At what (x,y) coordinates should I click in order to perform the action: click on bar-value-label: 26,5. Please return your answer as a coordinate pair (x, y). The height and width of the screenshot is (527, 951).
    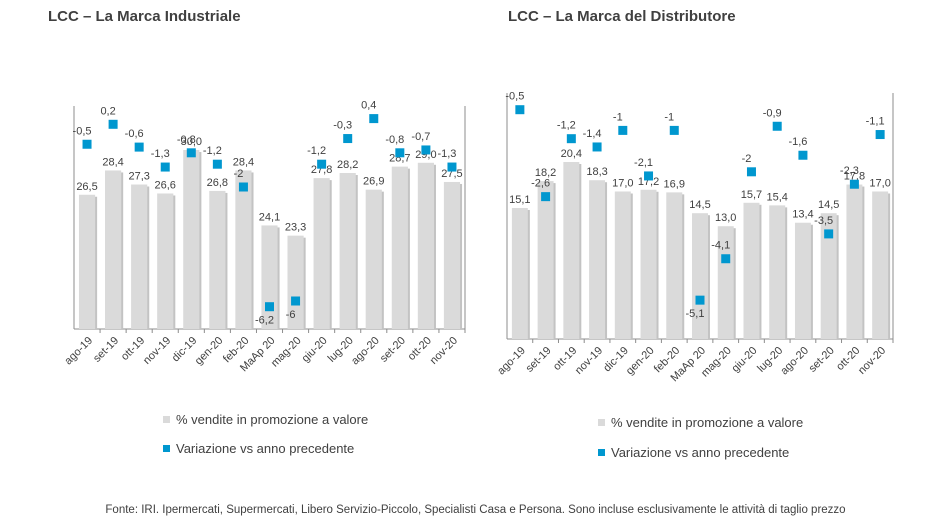
    Looking at the image, I should click on (86, 187).